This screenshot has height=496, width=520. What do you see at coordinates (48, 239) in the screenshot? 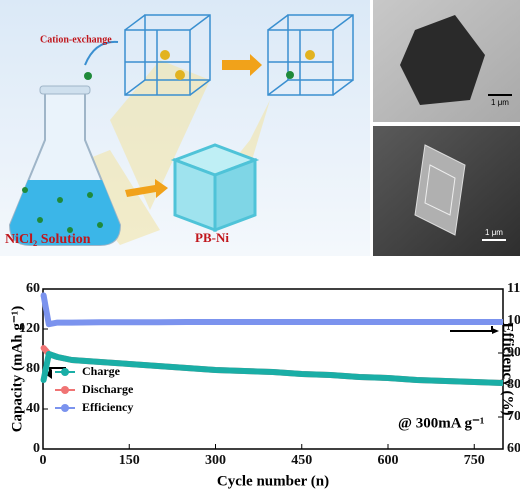
I see `solution-label: NiCl₂ Solution` at bounding box center [48, 239].